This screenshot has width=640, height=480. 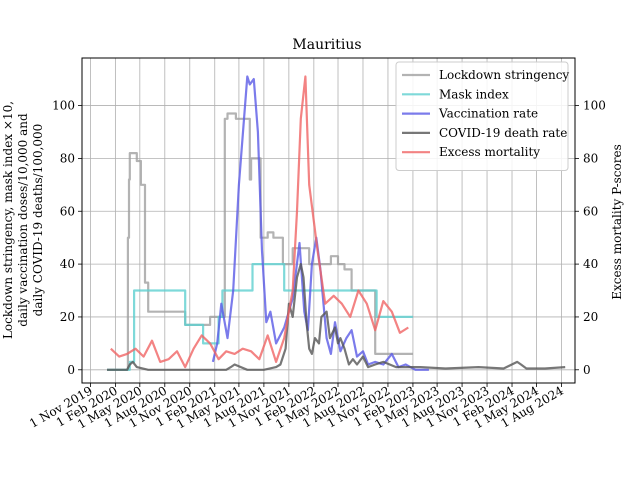 I want to click on y-axis-left-title-line: Lockdown stringency, mask index ×10,, so click(x=8, y=220).